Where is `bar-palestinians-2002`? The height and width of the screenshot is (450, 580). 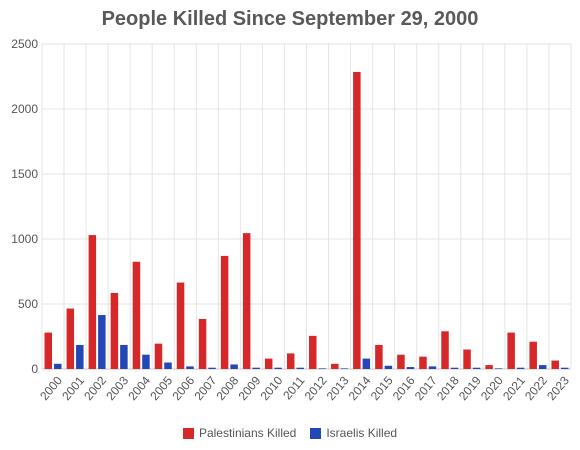
bar-palestinians-2002 is located at coordinates (92, 302).